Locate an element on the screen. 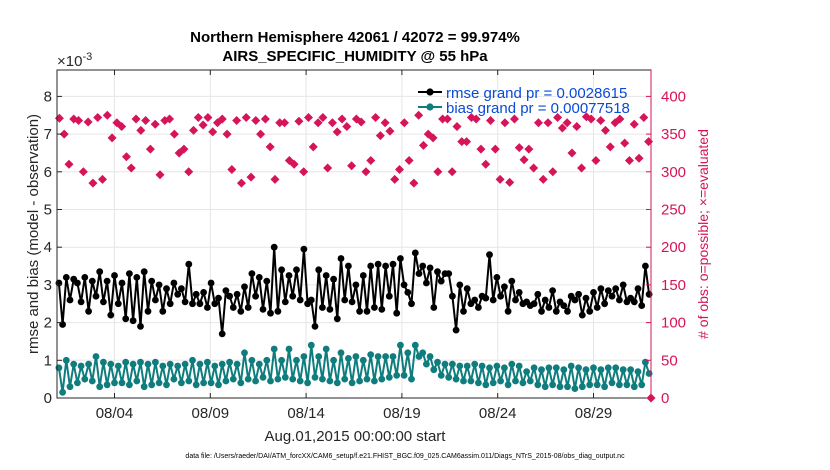 The height and width of the screenshot is (470, 830). y2-axis-ticks: 0 50 100 150 200 250 300 350 400 is located at coordinates (666, 238).